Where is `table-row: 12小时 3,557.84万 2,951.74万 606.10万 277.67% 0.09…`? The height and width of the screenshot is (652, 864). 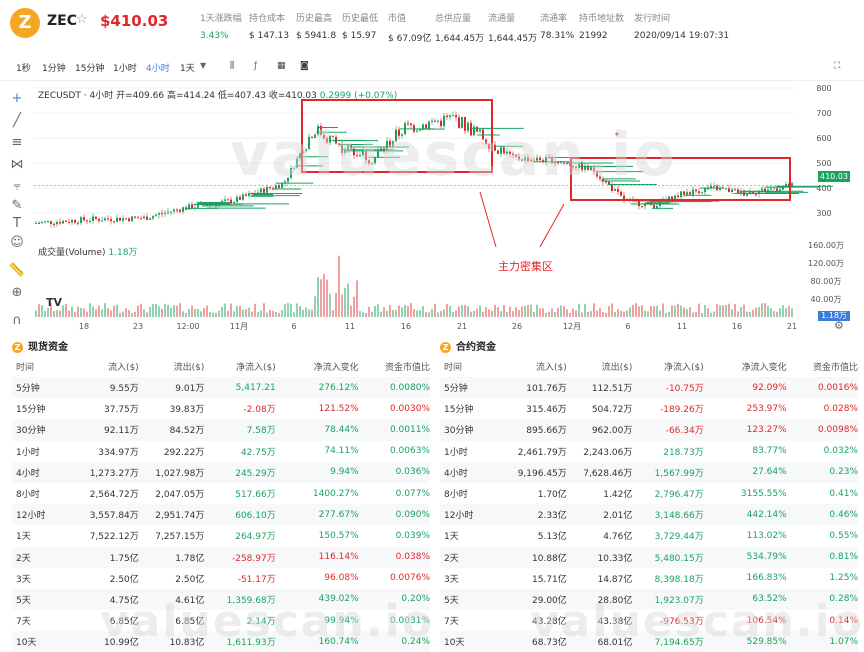
table-row: 12小时 3,557.84万 2,951.74万 606.10万 277.67% 0.09… is located at coordinates (221, 515).